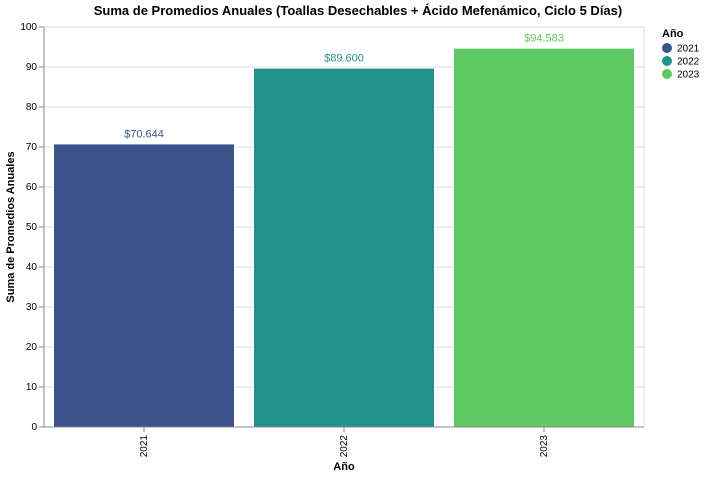  Describe the element at coordinates (344, 467) in the screenshot. I see `x-axis-title: Año` at that location.